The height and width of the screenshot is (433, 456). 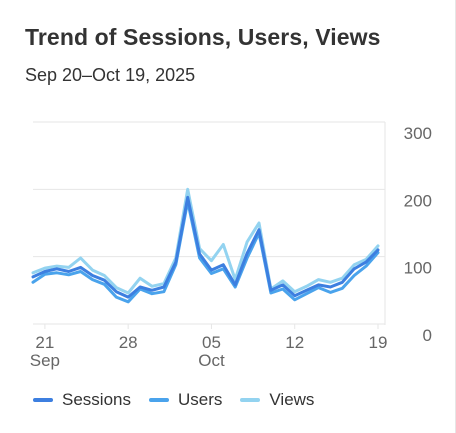 I want to click on y-axis: 0 100 200 300, so click(x=418, y=234).